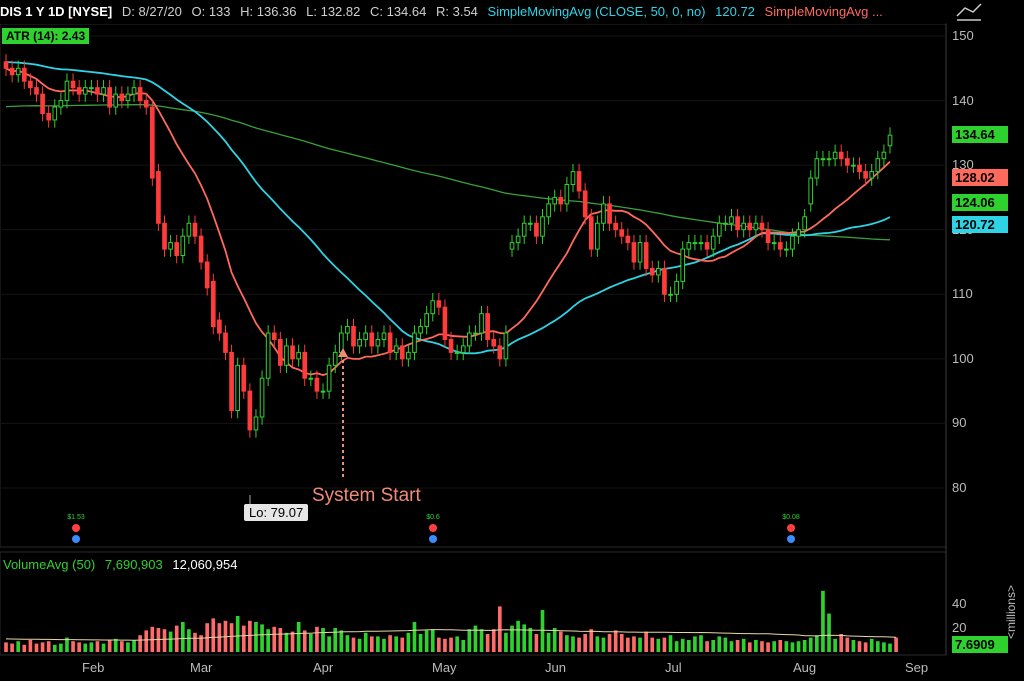  Describe the element at coordinates (980, 177) in the screenshot. I see `price-tag: 128.02` at that location.